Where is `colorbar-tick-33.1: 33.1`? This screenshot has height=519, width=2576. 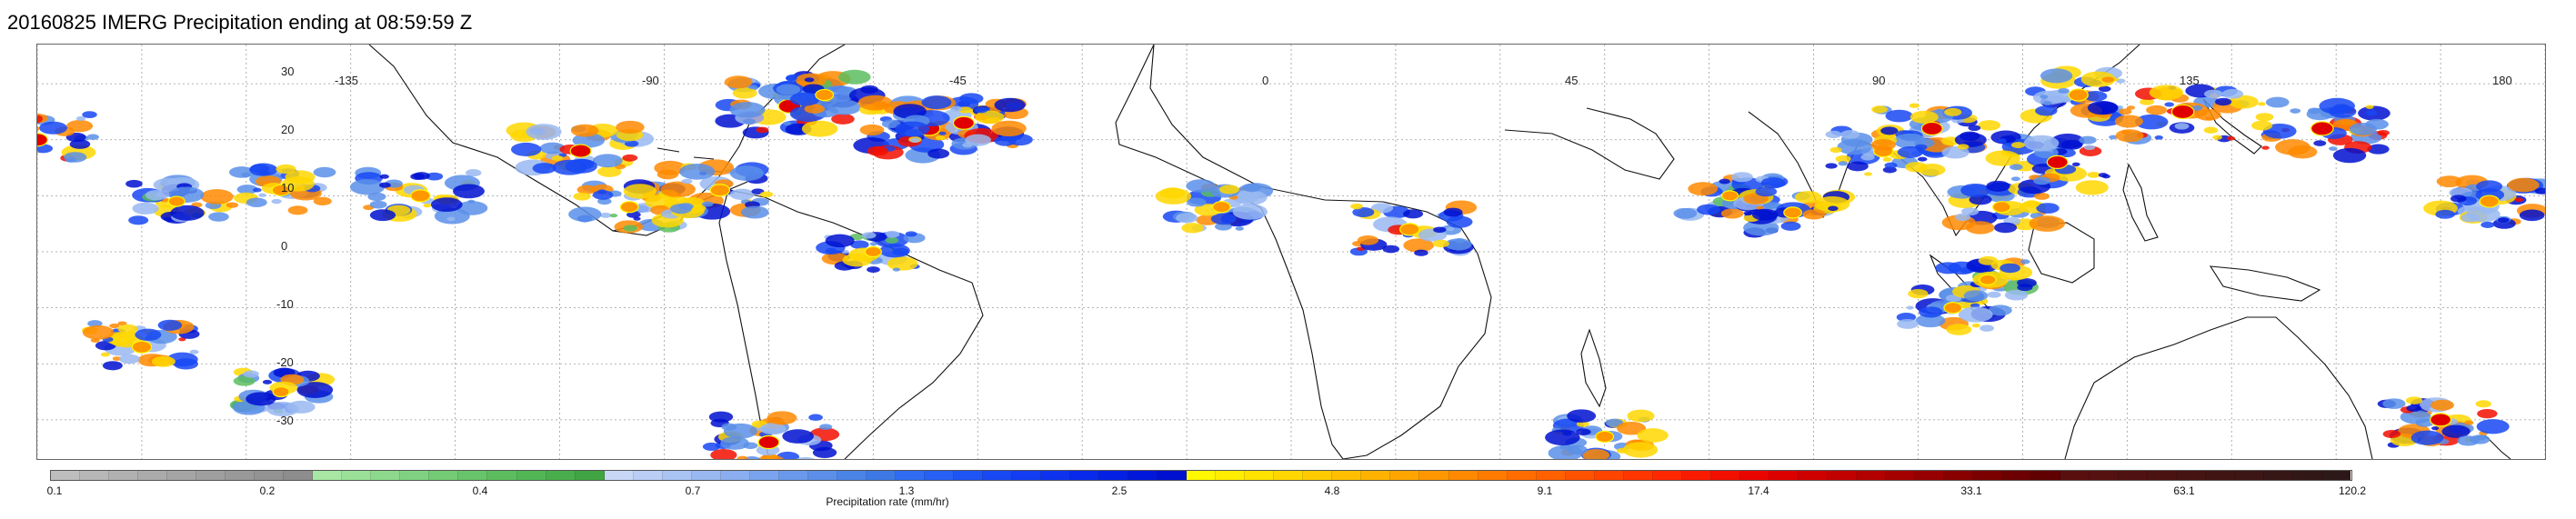
colorbar-tick-33.1: 33.1 is located at coordinates (1971, 491).